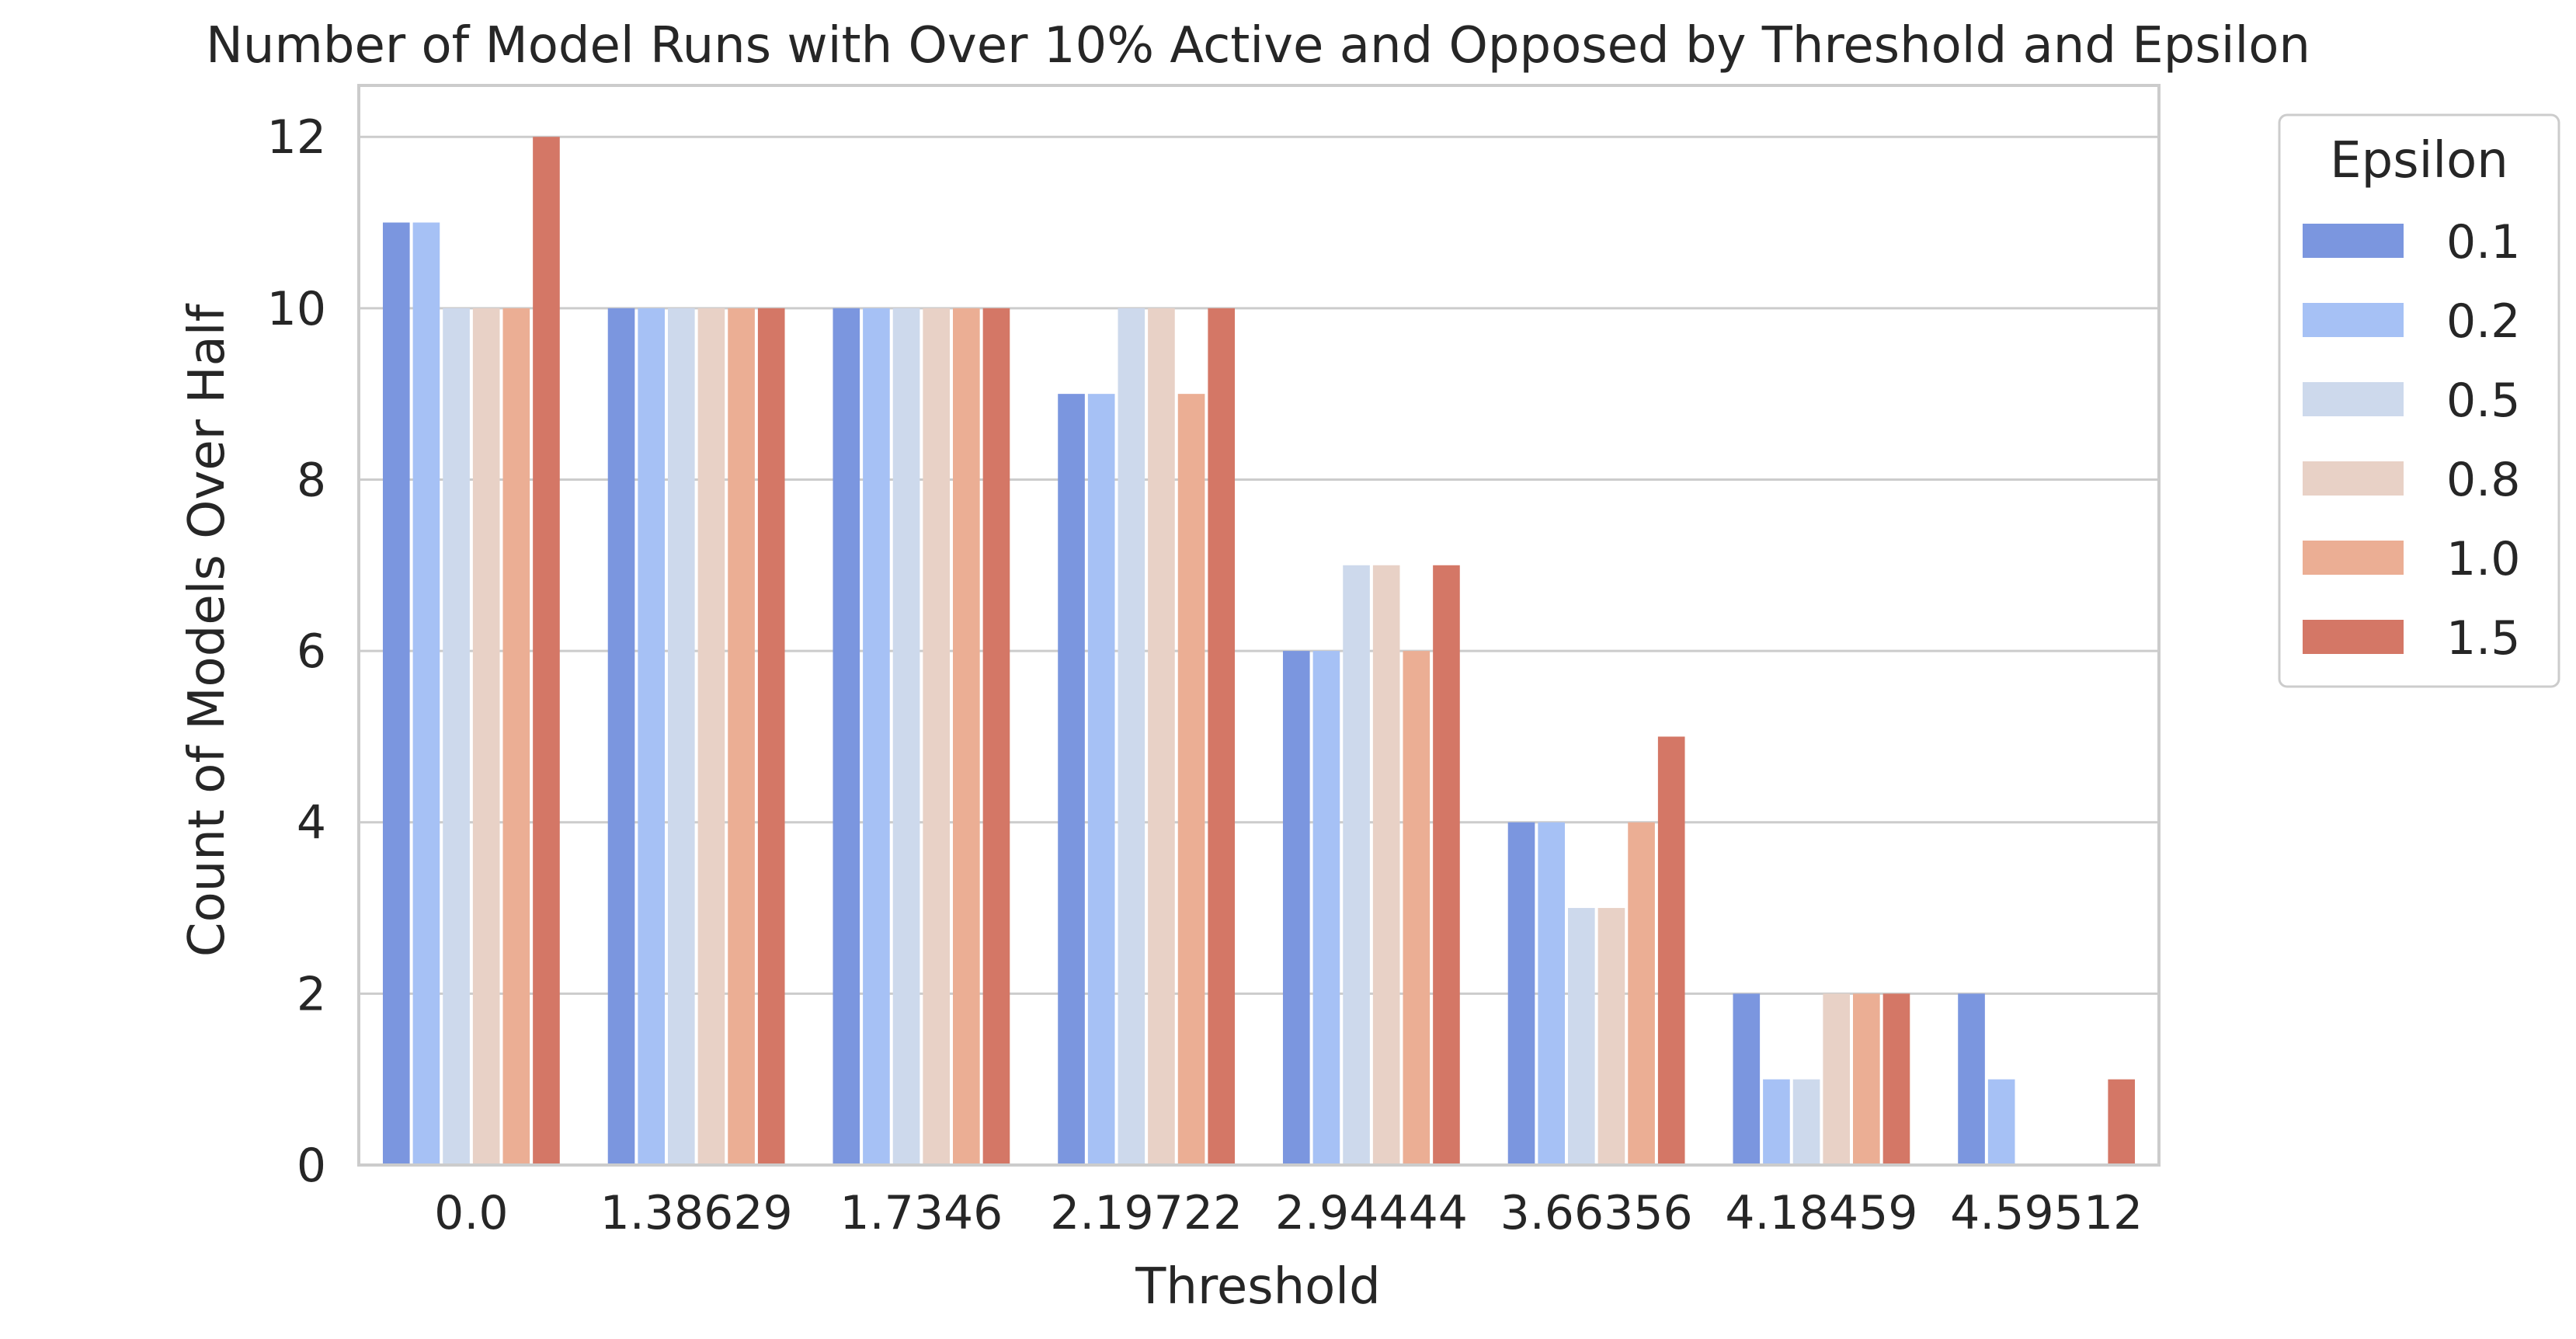 This screenshot has height=1339, width=2576. What do you see at coordinates (1821, 1213) in the screenshot?
I see `x-tick-label: 4.18459` at bounding box center [1821, 1213].